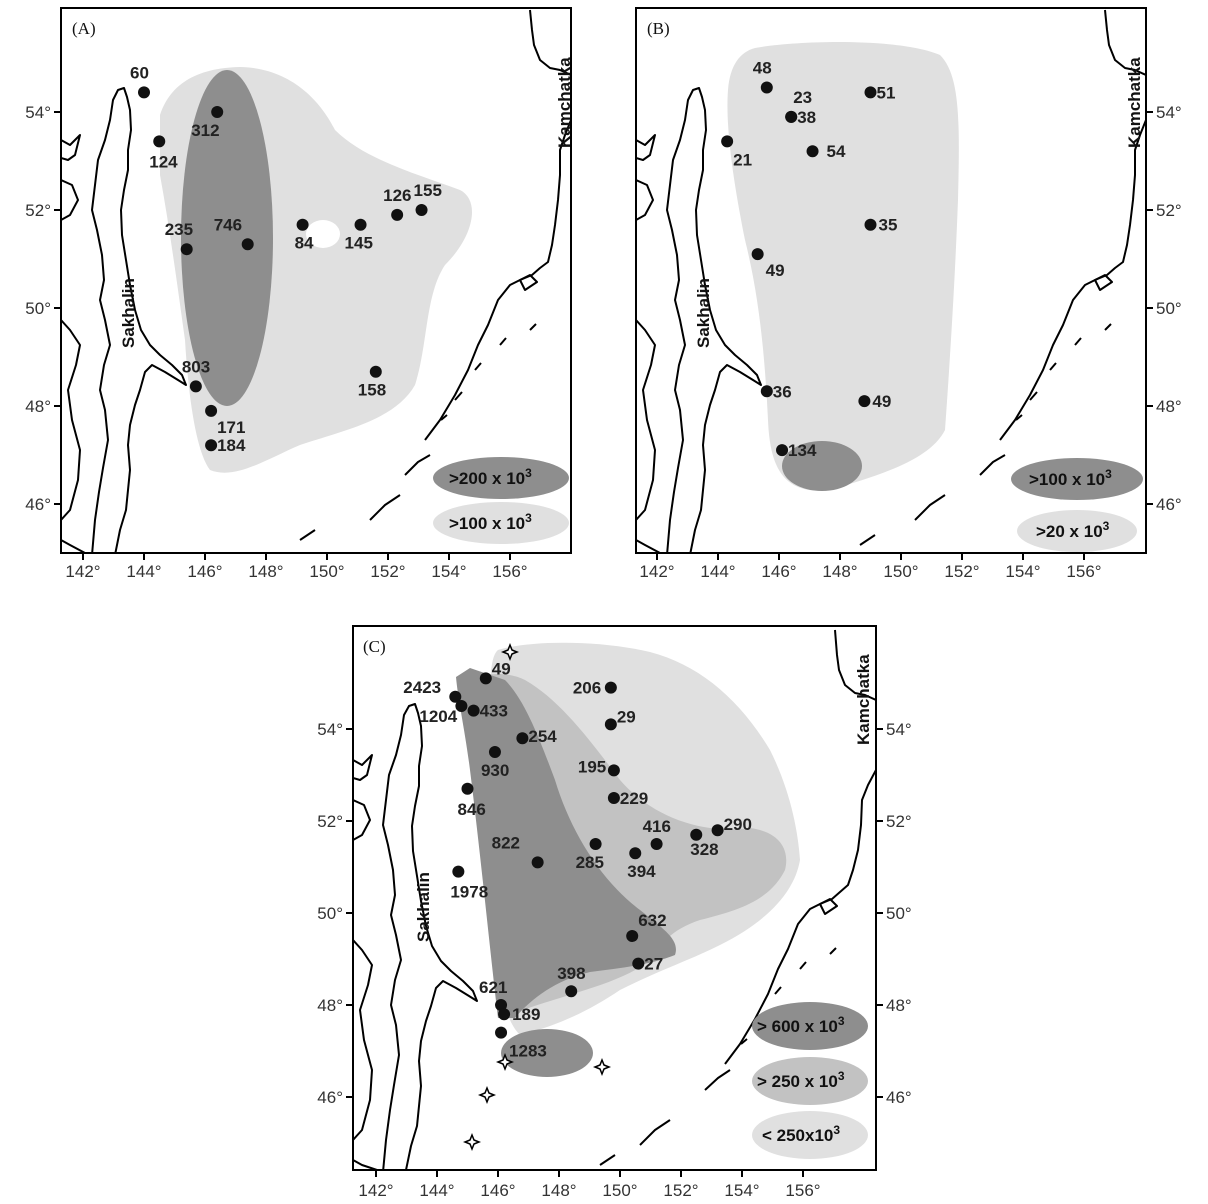  What do you see at coordinates (526, 1014) in the screenshot?
I see `sample-point-label: 189` at bounding box center [526, 1014].